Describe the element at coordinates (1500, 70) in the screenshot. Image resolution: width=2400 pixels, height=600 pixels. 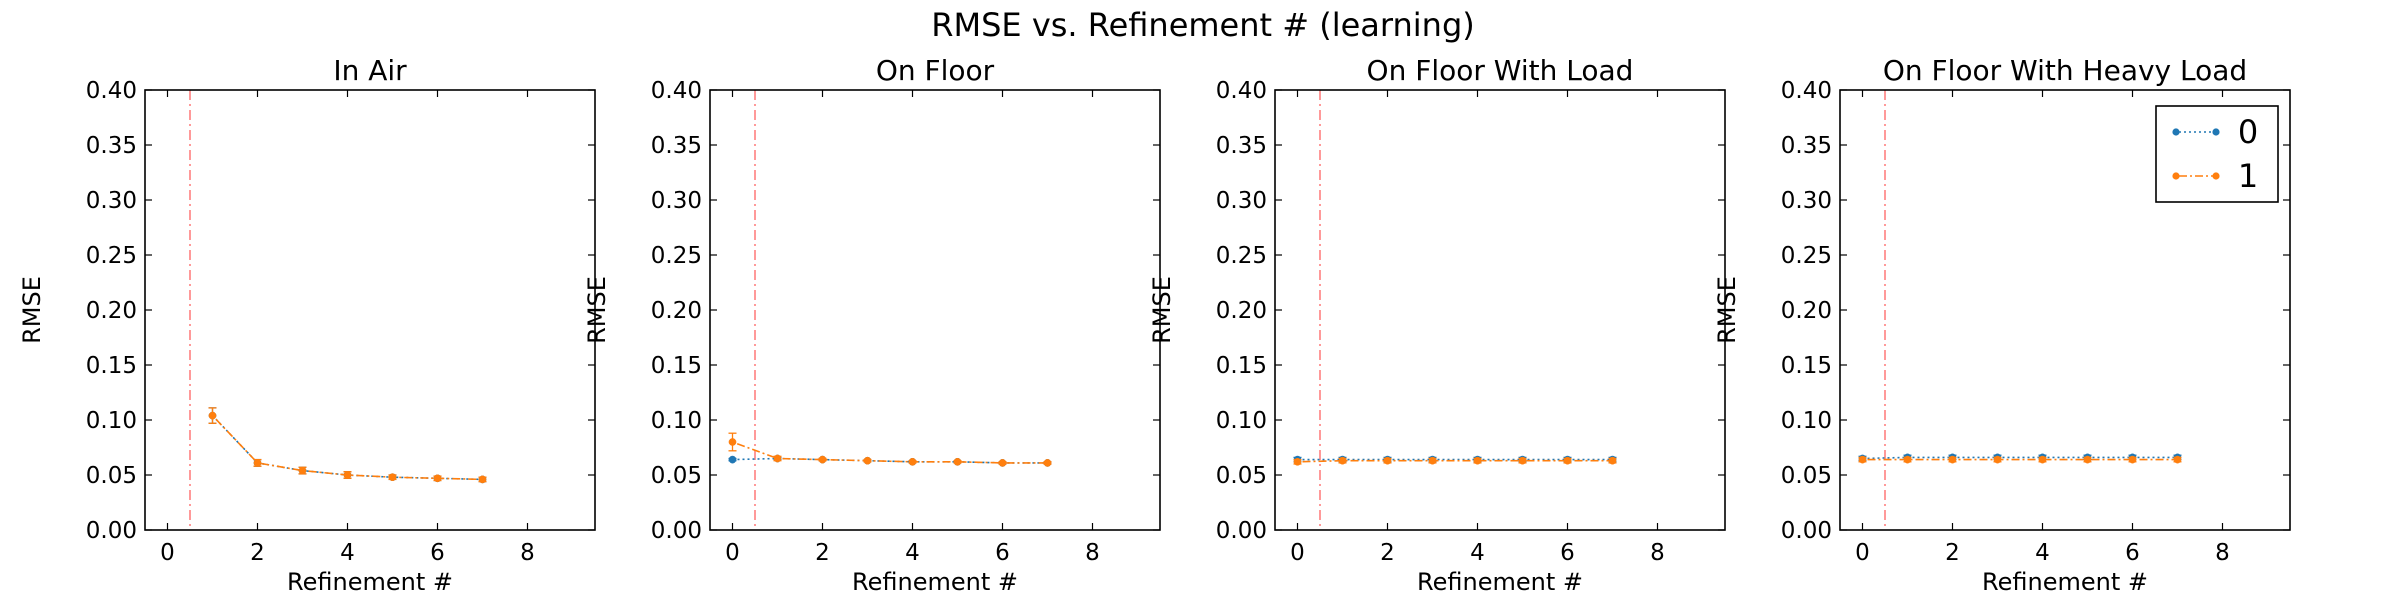
I see `panel-title: On Floor With Load` at that location.